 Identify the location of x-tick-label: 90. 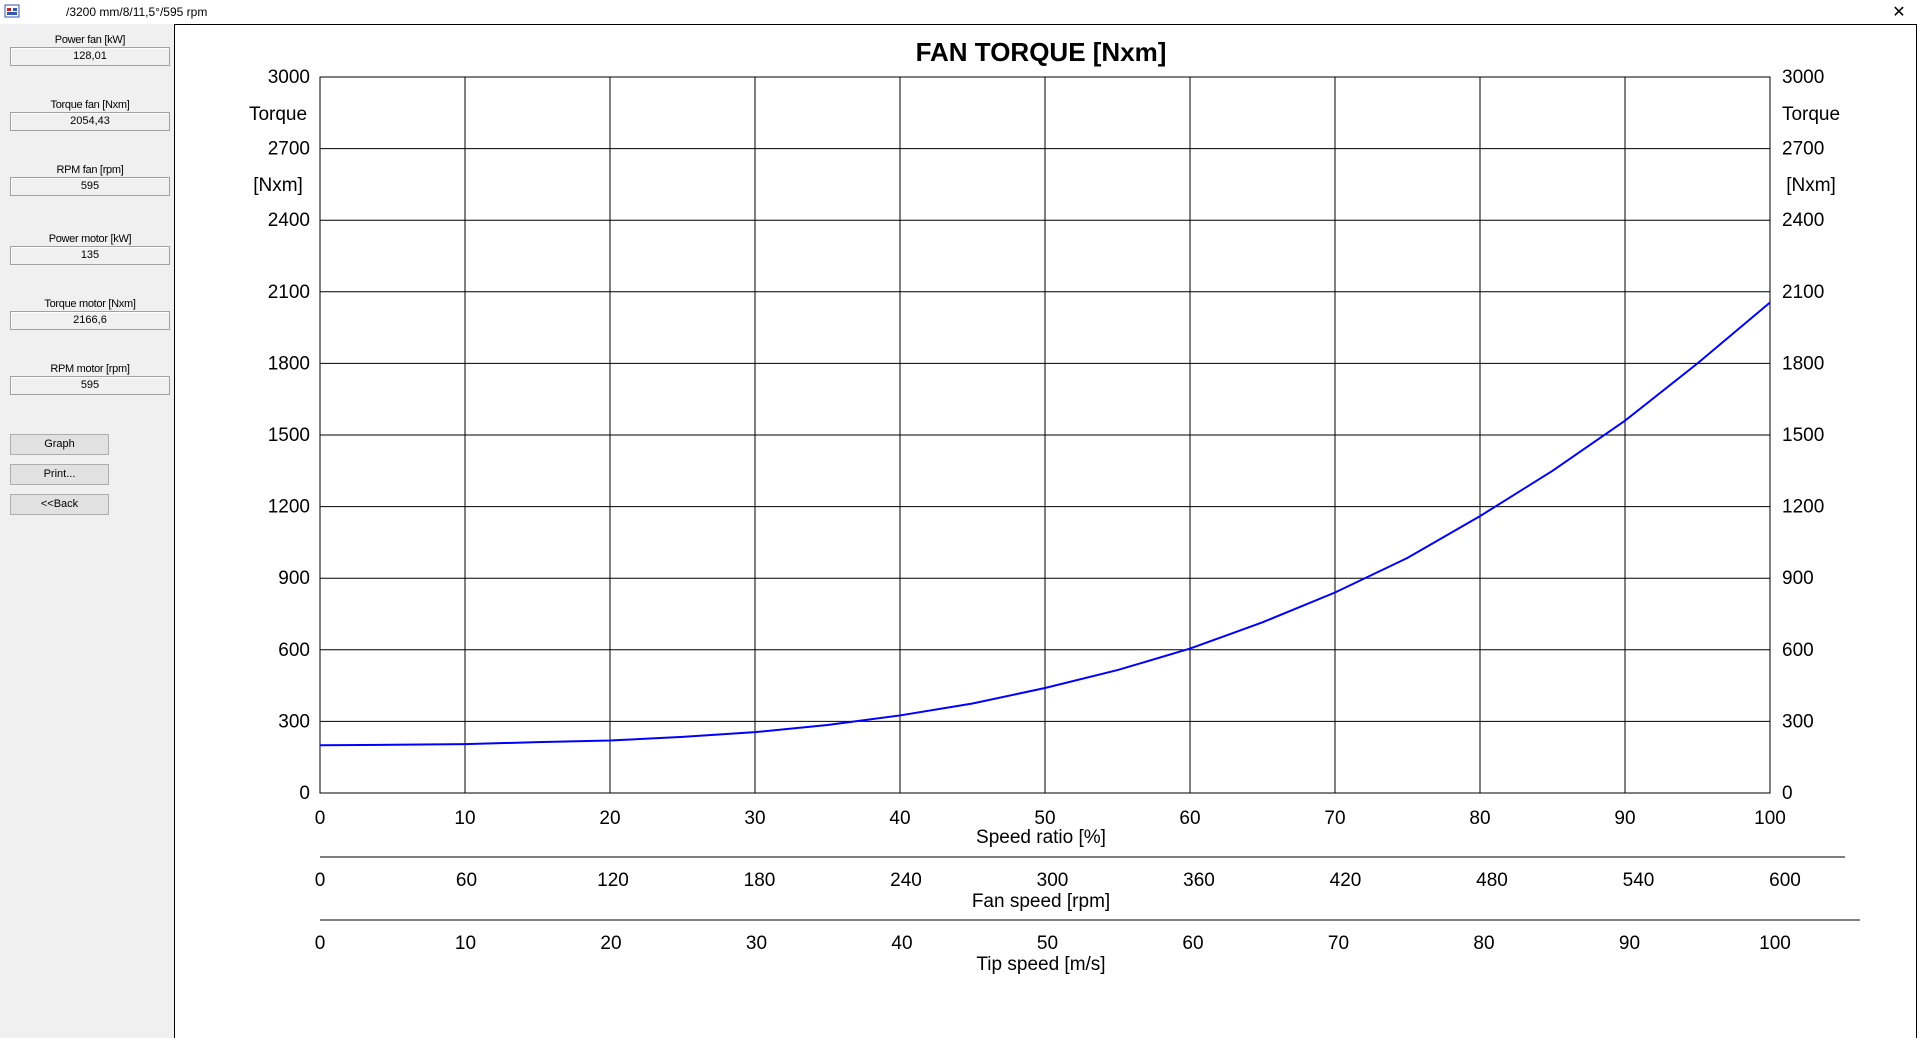
(1624, 818).